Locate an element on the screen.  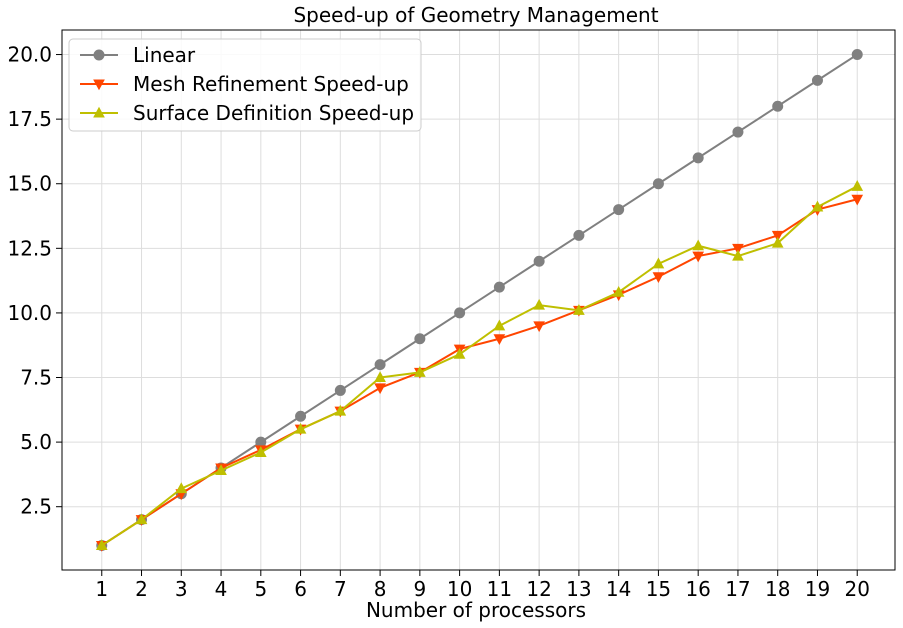
legend-label: Mesh Refinement Speed-up is located at coordinates (271, 84).